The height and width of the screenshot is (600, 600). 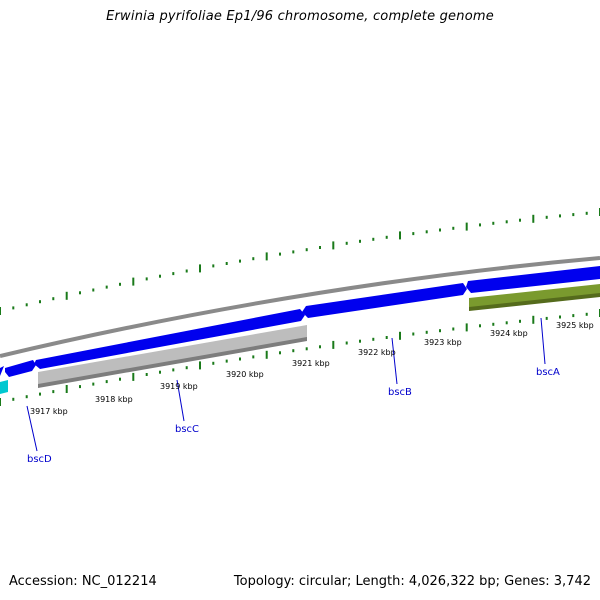 I want to click on leader-bsca, so click(x=543, y=341).